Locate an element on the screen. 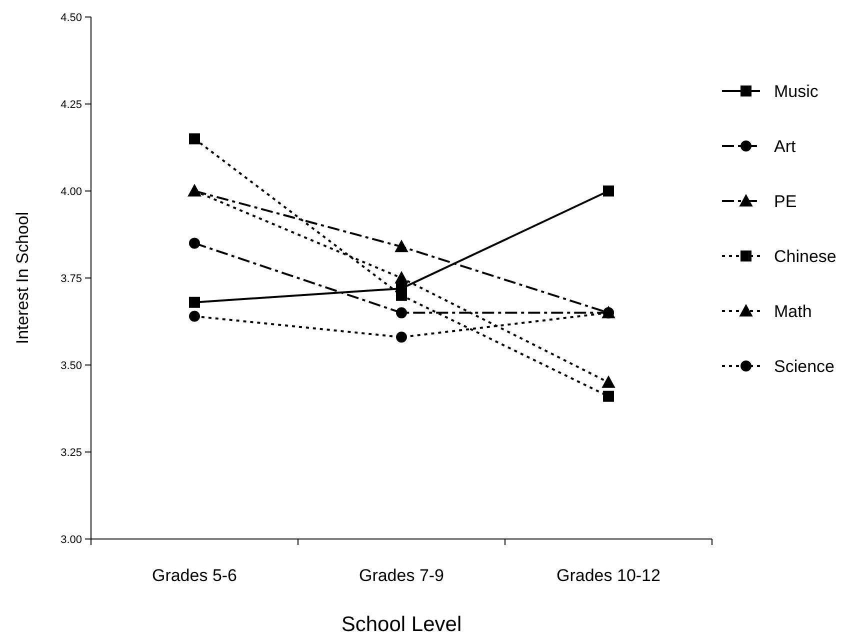 This screenshot has width=859, height=640. y-tick-label: 4.00 is located at coordinates (71, 192).